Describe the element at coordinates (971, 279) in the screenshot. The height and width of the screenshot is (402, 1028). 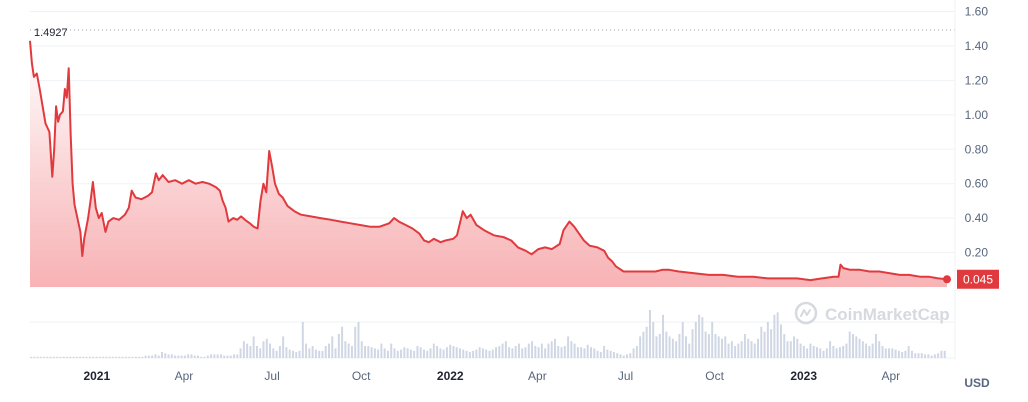
I see `last-price-marker: 0.045` at that location.